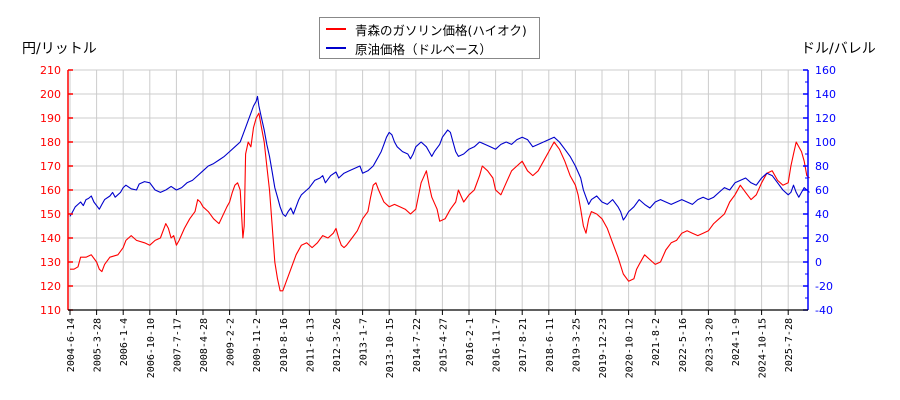 This screenshot has width=900, height=400. Describe the element at coordinates (825, 142) in the screenshot. I see `right-tick-label: 100` at that location.